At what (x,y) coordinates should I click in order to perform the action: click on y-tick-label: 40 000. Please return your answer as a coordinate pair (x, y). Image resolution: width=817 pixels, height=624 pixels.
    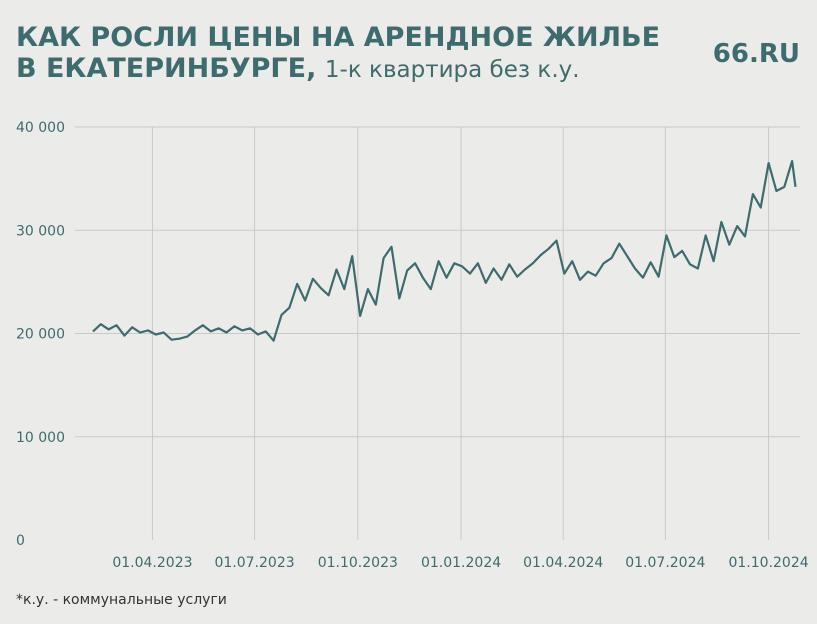
    Looking at the image, I should click on (40, 128).